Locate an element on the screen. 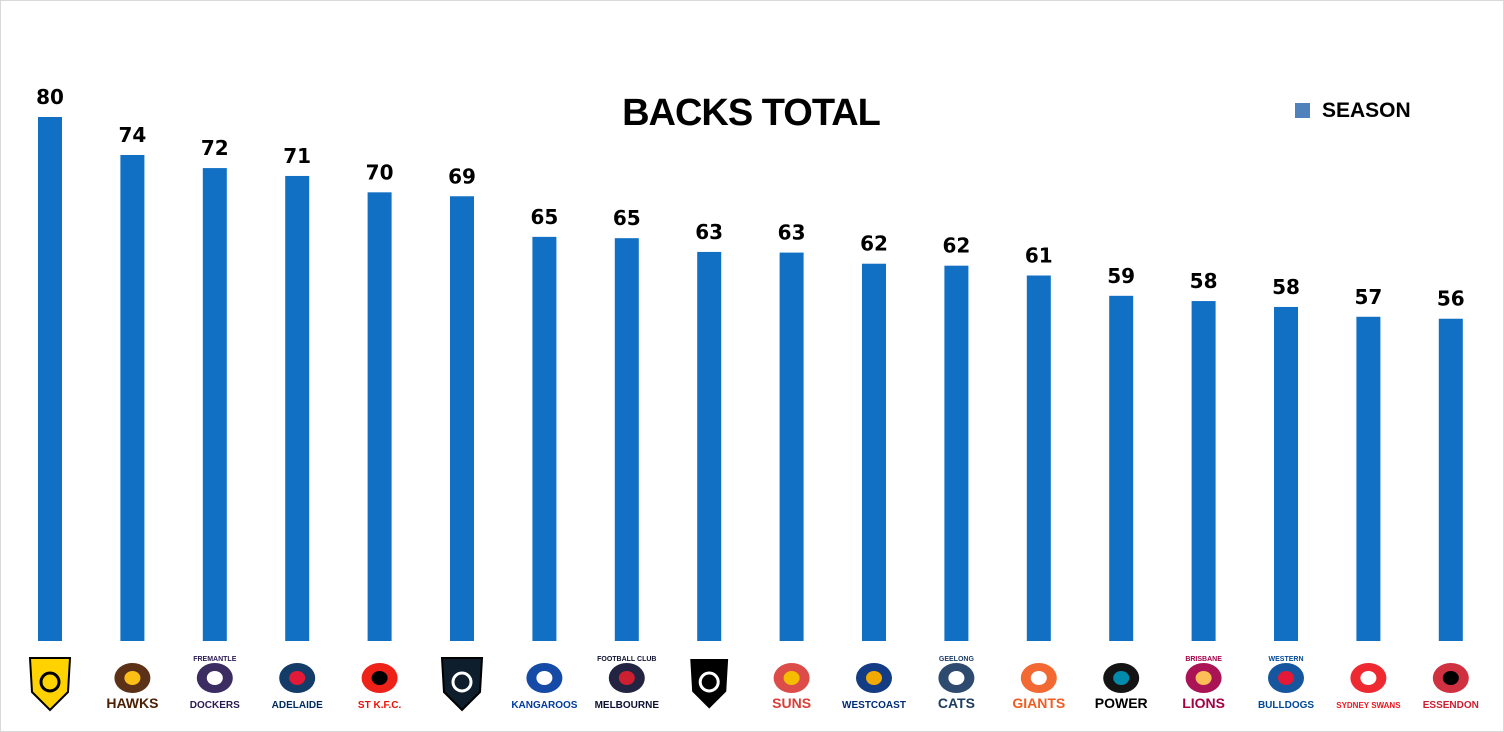  hawthorn-hawk-logo: HAWKS is located at coordinates (132, 687).